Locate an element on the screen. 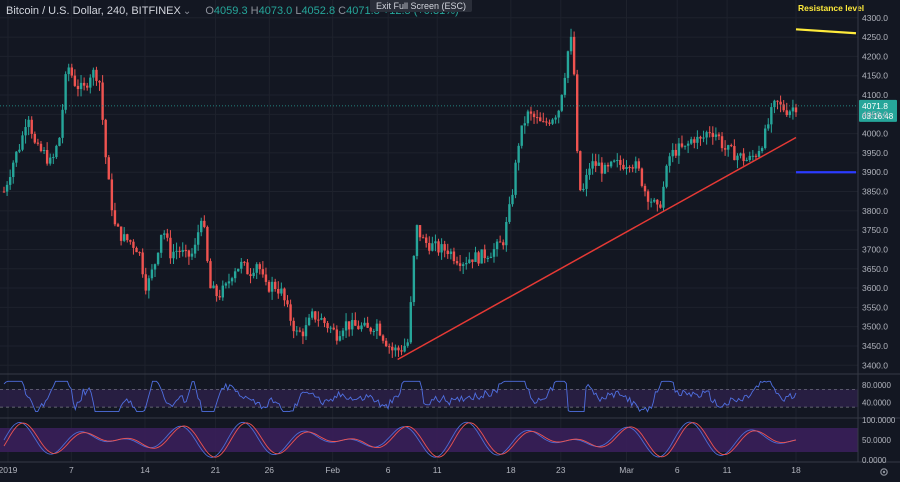 This screenshot has width=900, height=482. time-tick-label: 6 is located at coordinates (388, 470).